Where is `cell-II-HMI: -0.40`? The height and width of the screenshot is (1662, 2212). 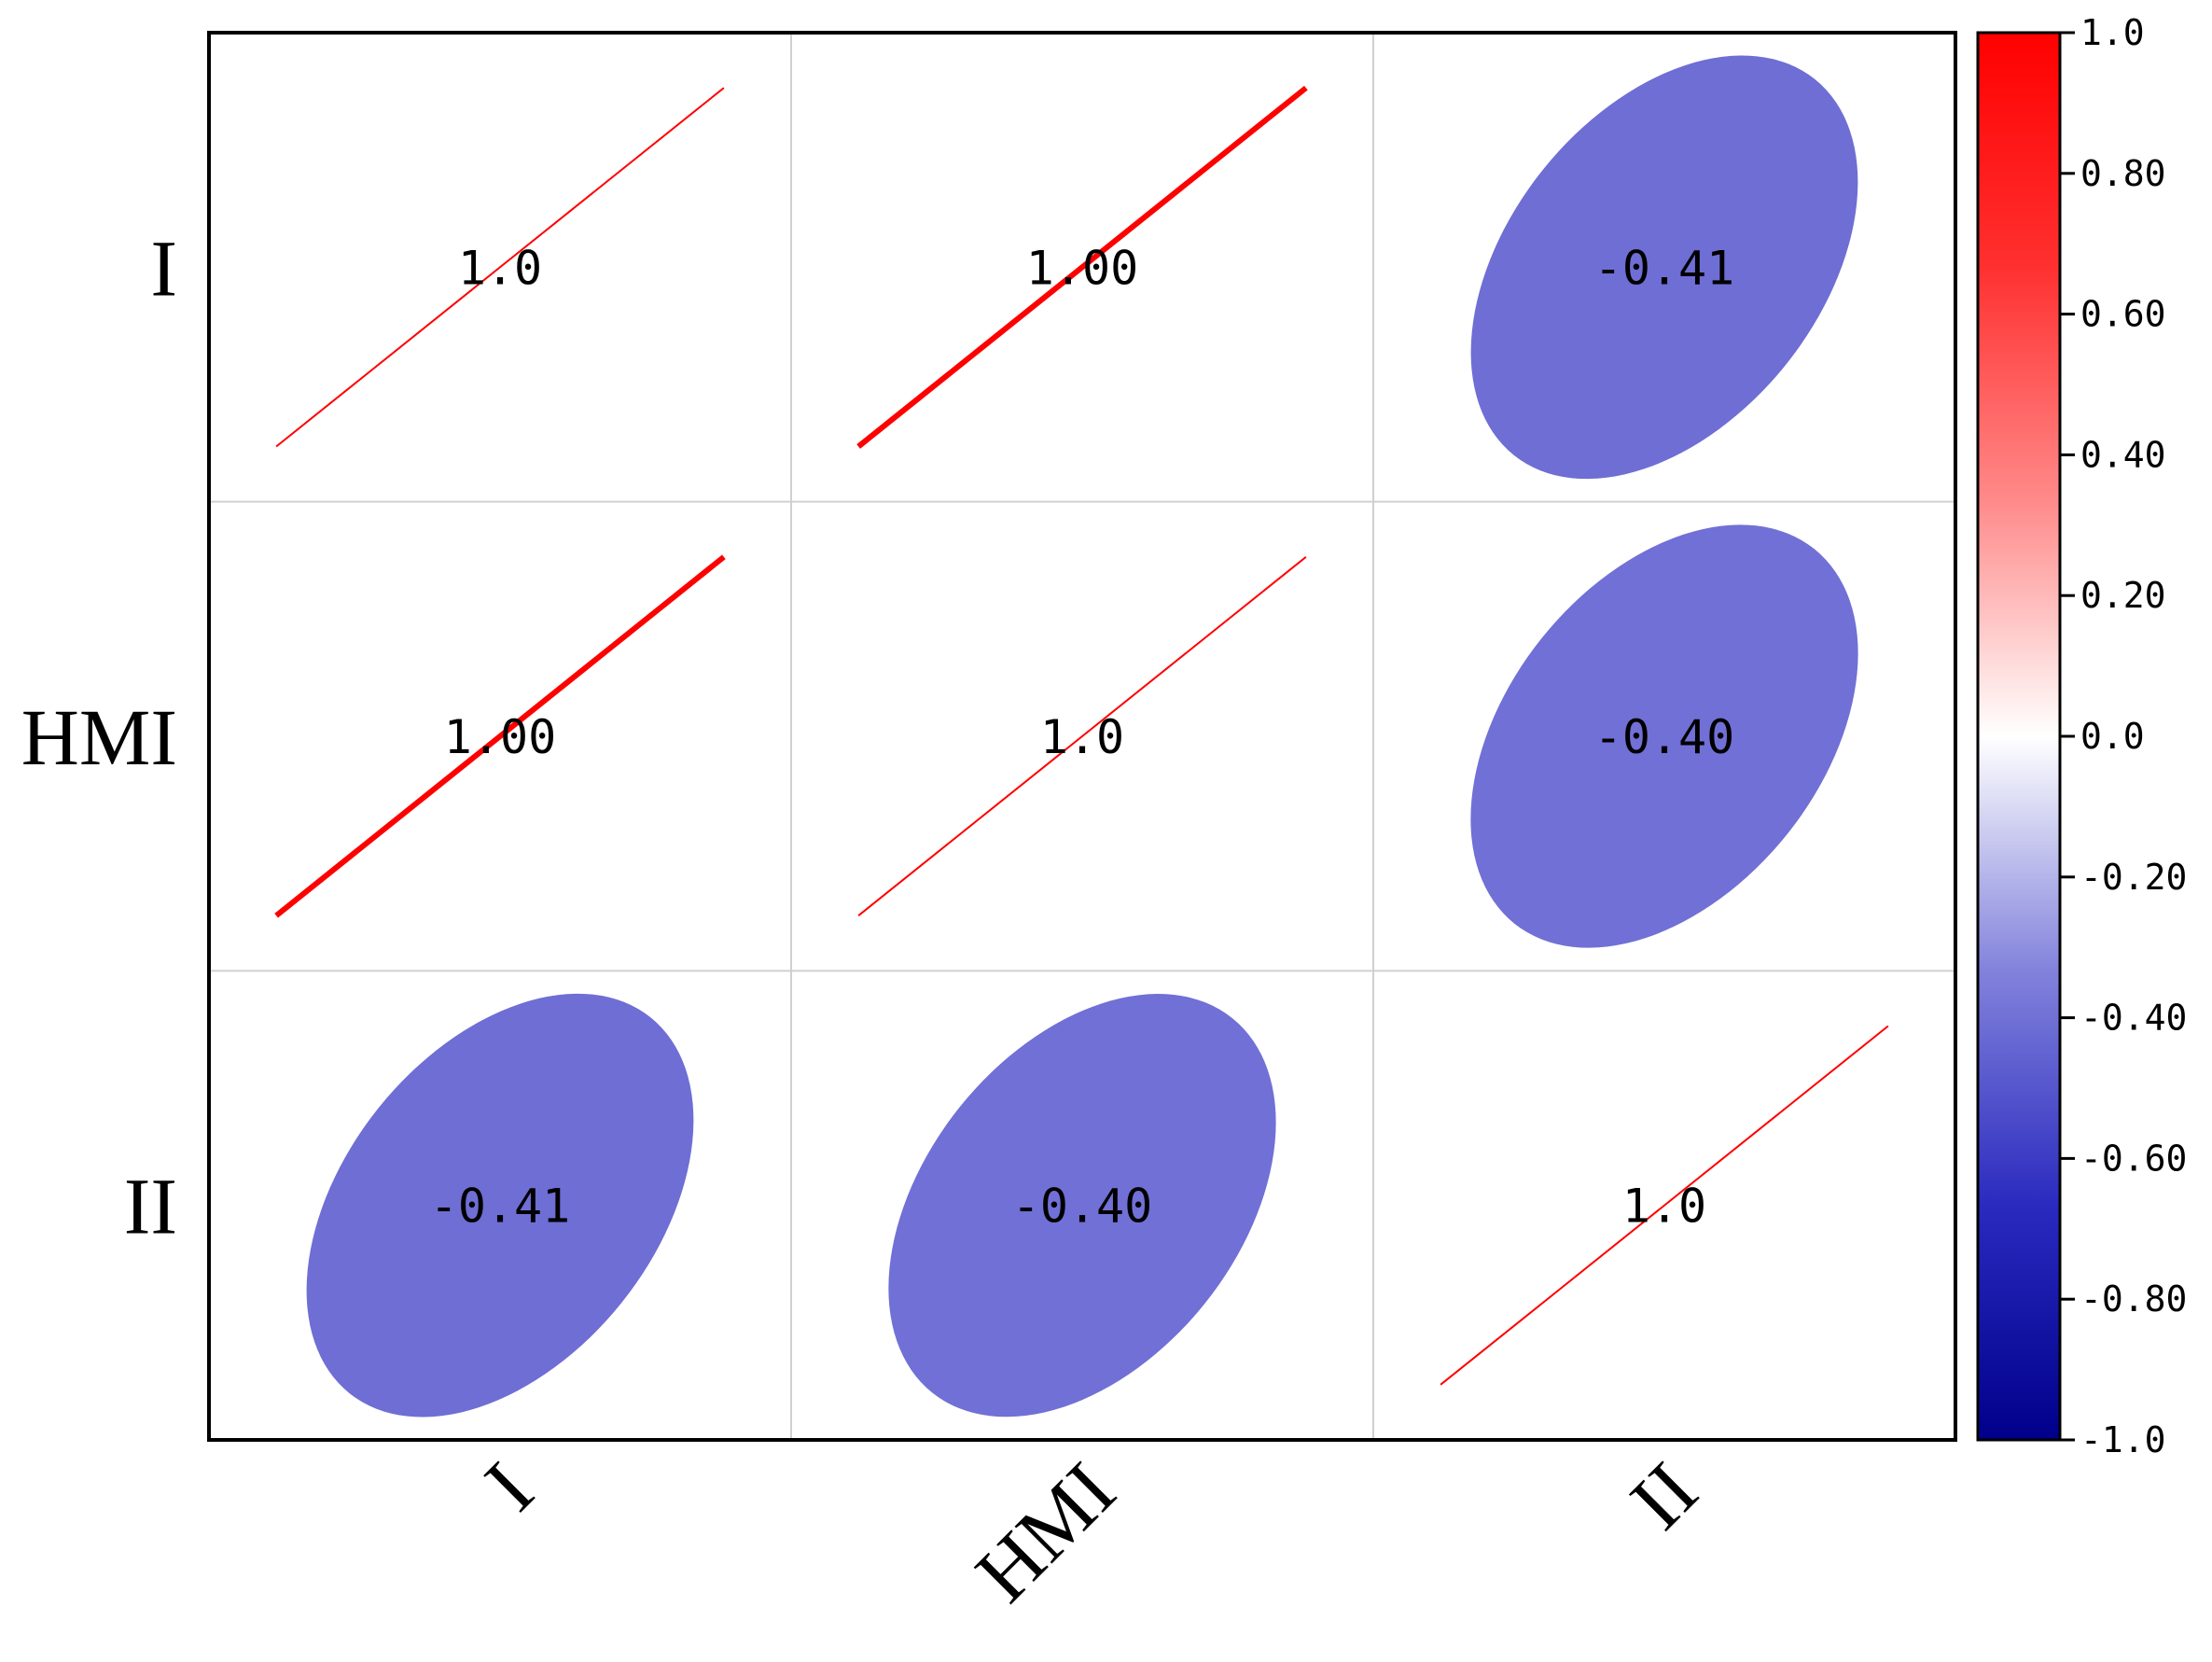 cell-II-HMI: -0.40 is located at coordinates (1082, 1206).